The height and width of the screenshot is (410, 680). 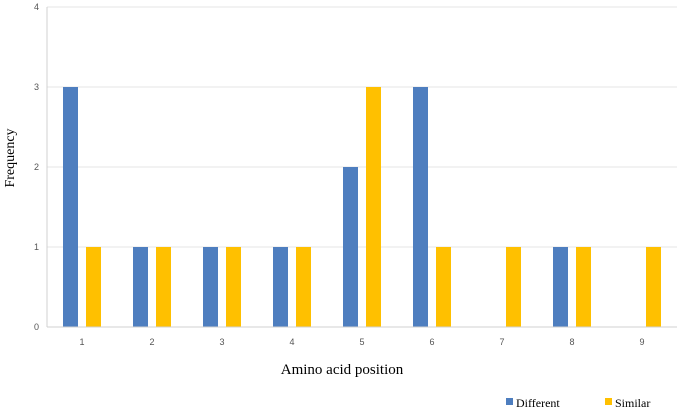 I want to click on x-tick-label: 2, so click(x=151, y=342).